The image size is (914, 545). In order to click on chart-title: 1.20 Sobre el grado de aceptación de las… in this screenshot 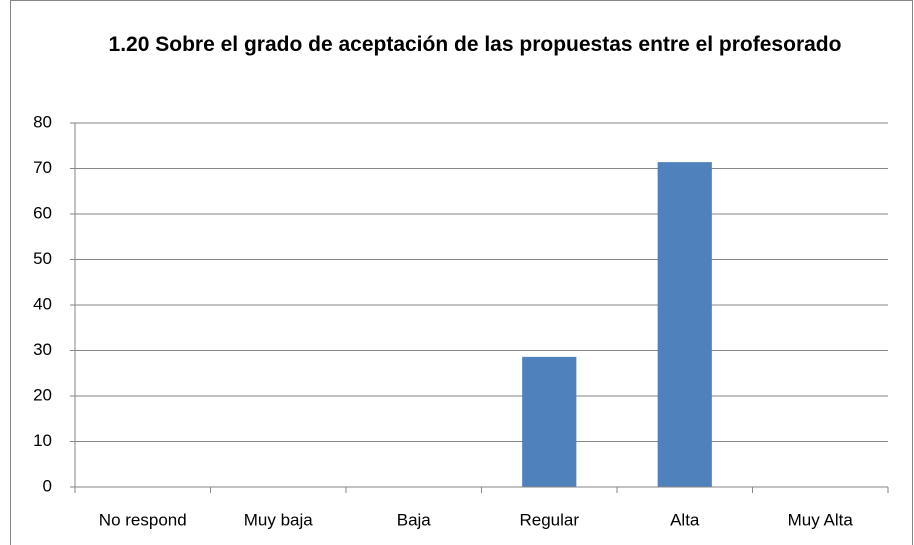, I will do `click(475, 44)`.